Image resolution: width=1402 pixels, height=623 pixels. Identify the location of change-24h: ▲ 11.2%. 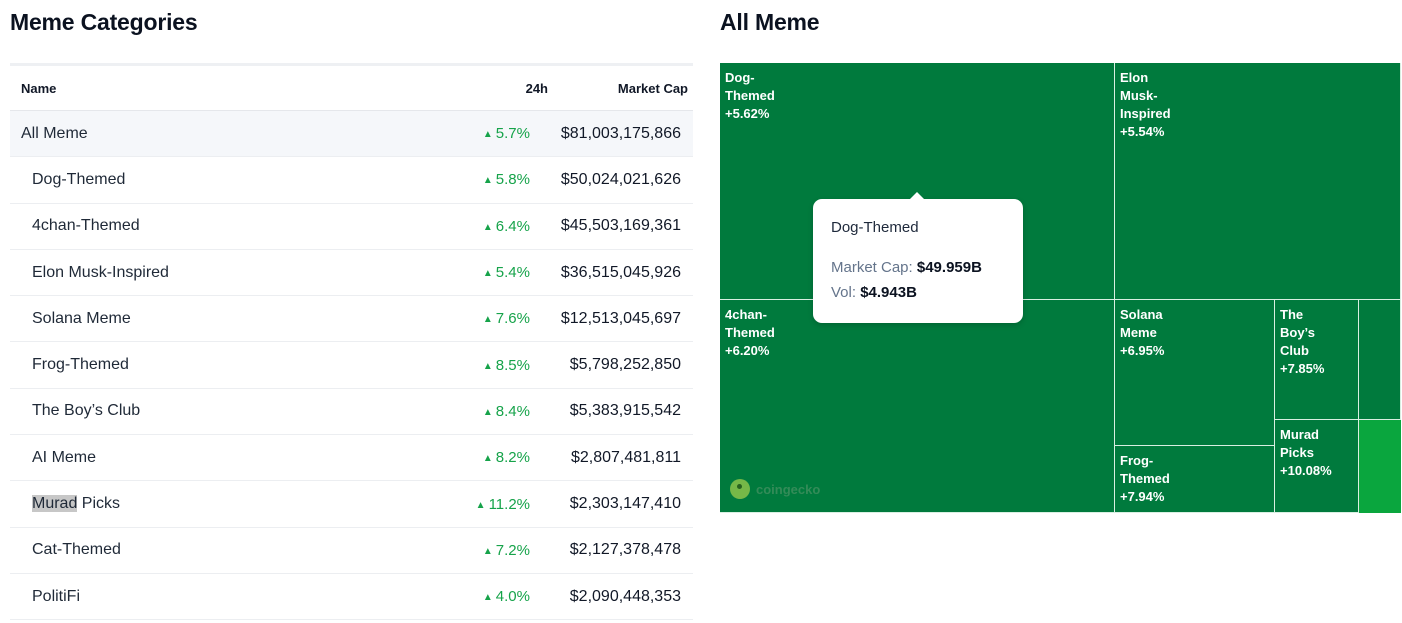
(502, 504).